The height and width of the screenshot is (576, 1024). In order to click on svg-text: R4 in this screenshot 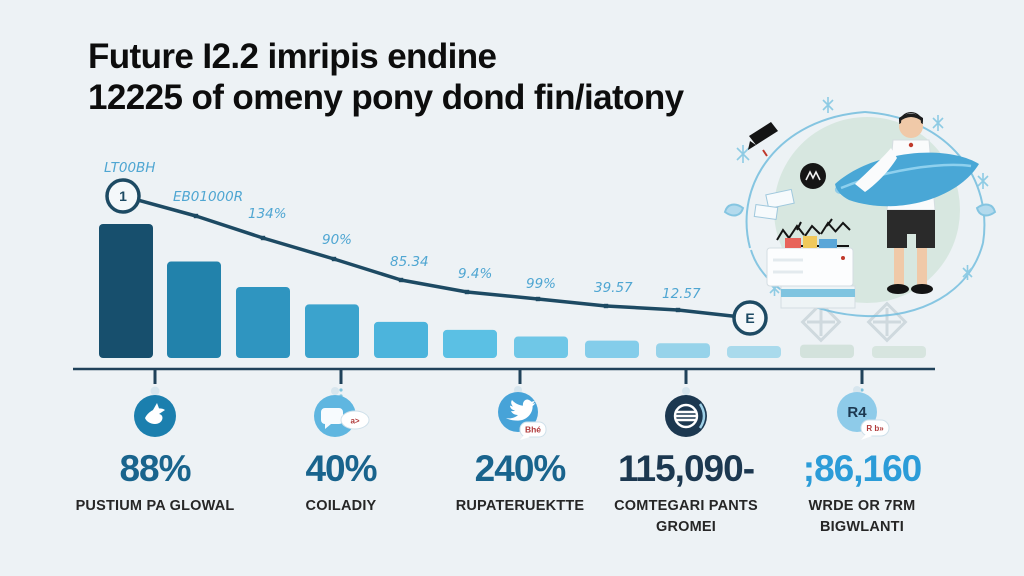, I will do `click(857, 412)`.